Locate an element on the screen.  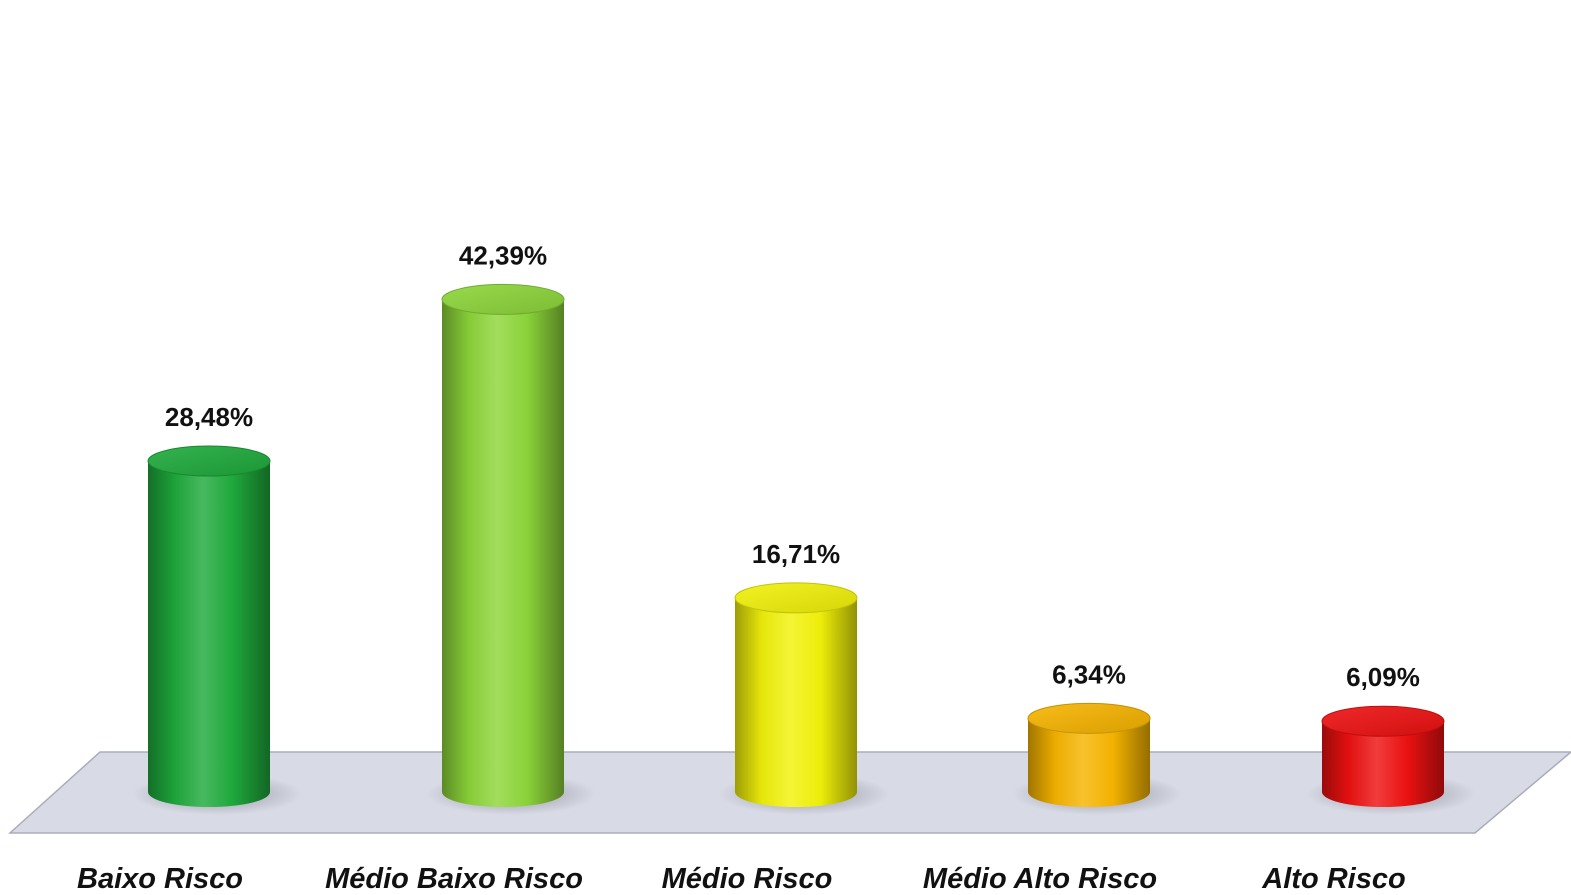
value-label: 42,39% is located at coordinates (503, 255).